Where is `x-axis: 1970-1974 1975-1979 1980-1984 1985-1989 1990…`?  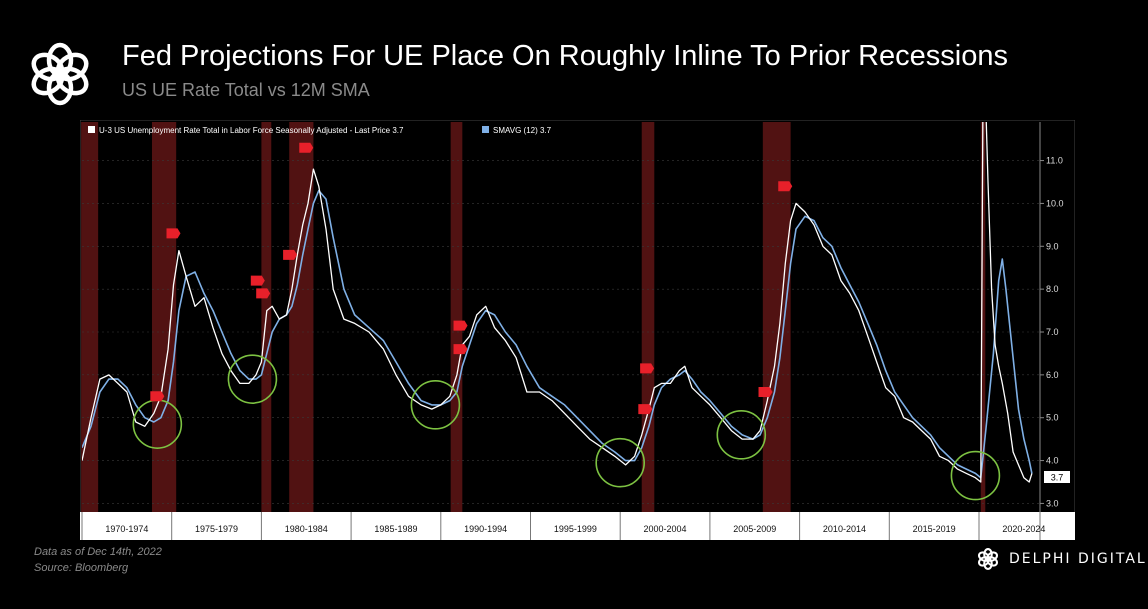
x-axis: 1970-1974 1975-1979 1980-1984 1985-1989 1990… is located at coordinates (577, 526).